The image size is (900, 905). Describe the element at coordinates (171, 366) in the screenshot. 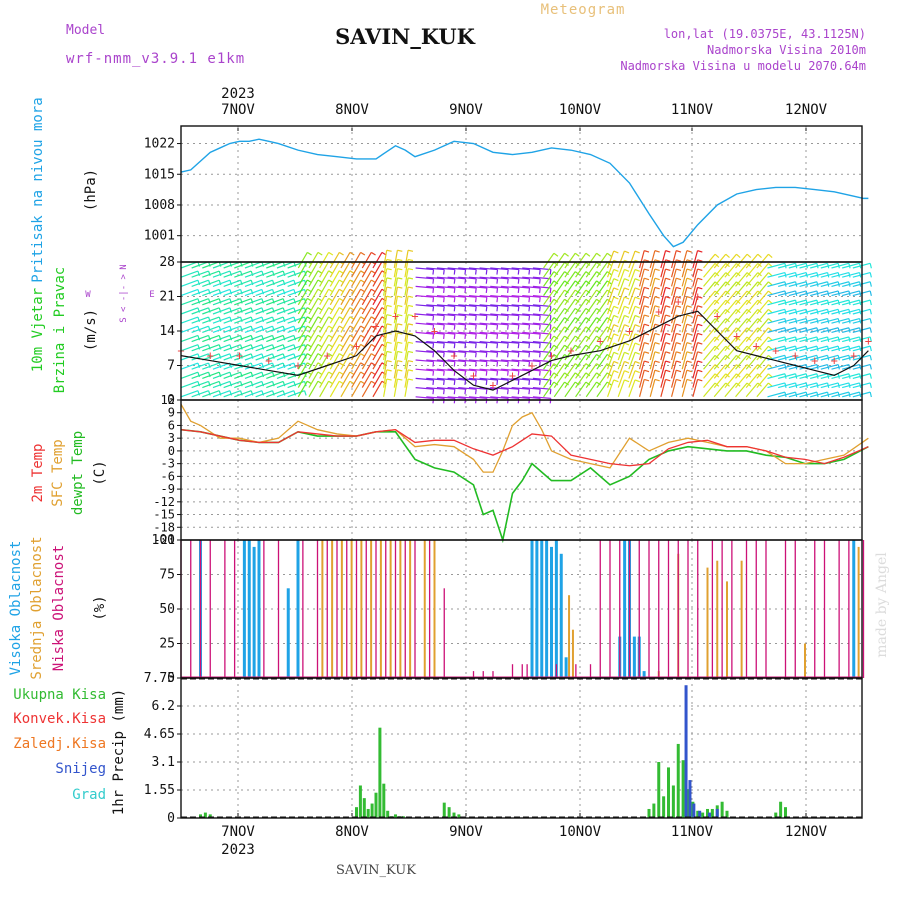

I see `ytick-label: 7` at that location.